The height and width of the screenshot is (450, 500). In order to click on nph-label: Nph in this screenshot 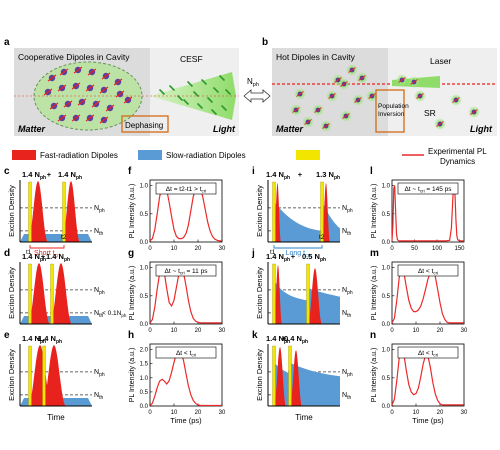, I will do `click(99, 291)`.